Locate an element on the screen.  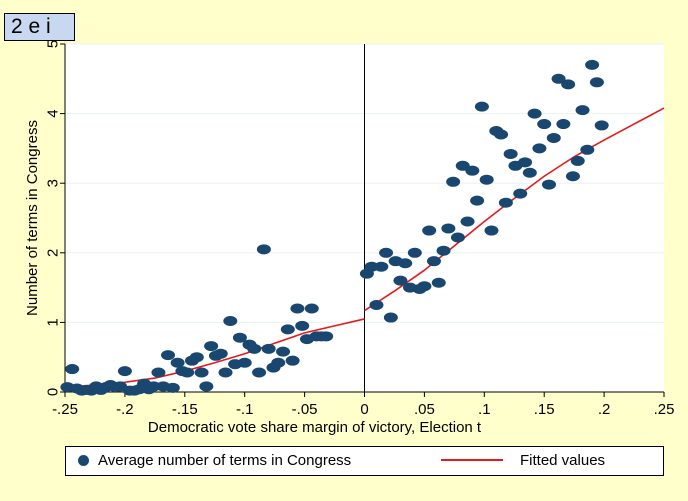
legend-label-fit: Fitted values is located at coordinates (563, 460).